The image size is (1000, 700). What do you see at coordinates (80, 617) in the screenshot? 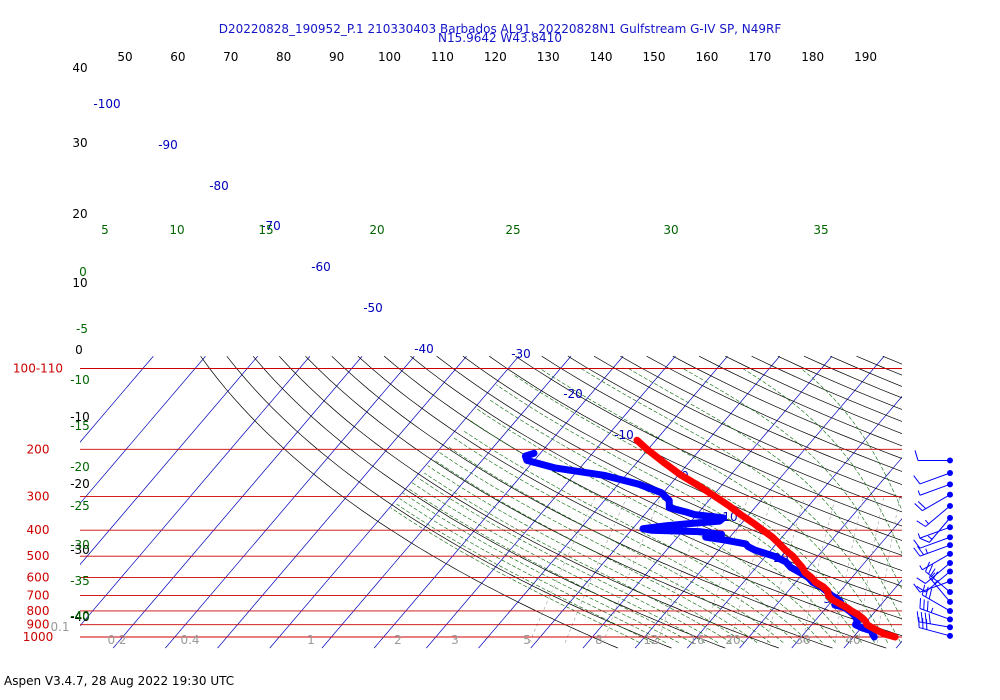
I see `left-temperature-label: -40` at bounding box center [80, 617].